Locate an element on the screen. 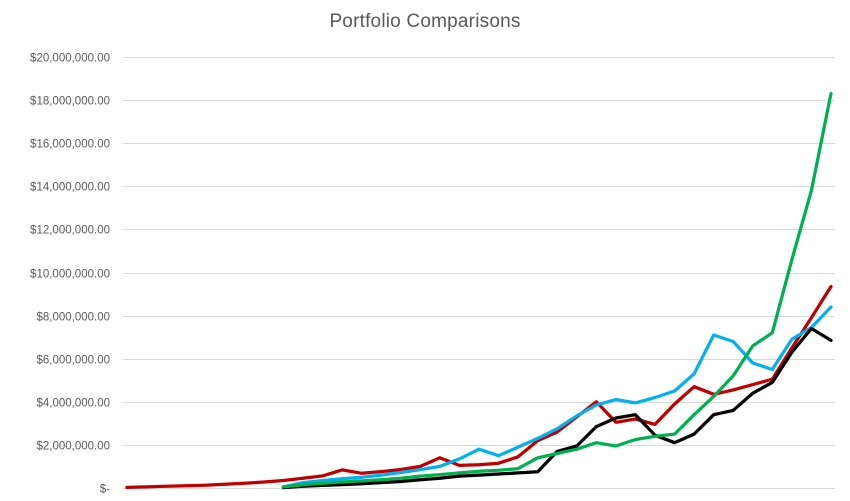  y-axis-label: $- is located at coordinates (105, 490).